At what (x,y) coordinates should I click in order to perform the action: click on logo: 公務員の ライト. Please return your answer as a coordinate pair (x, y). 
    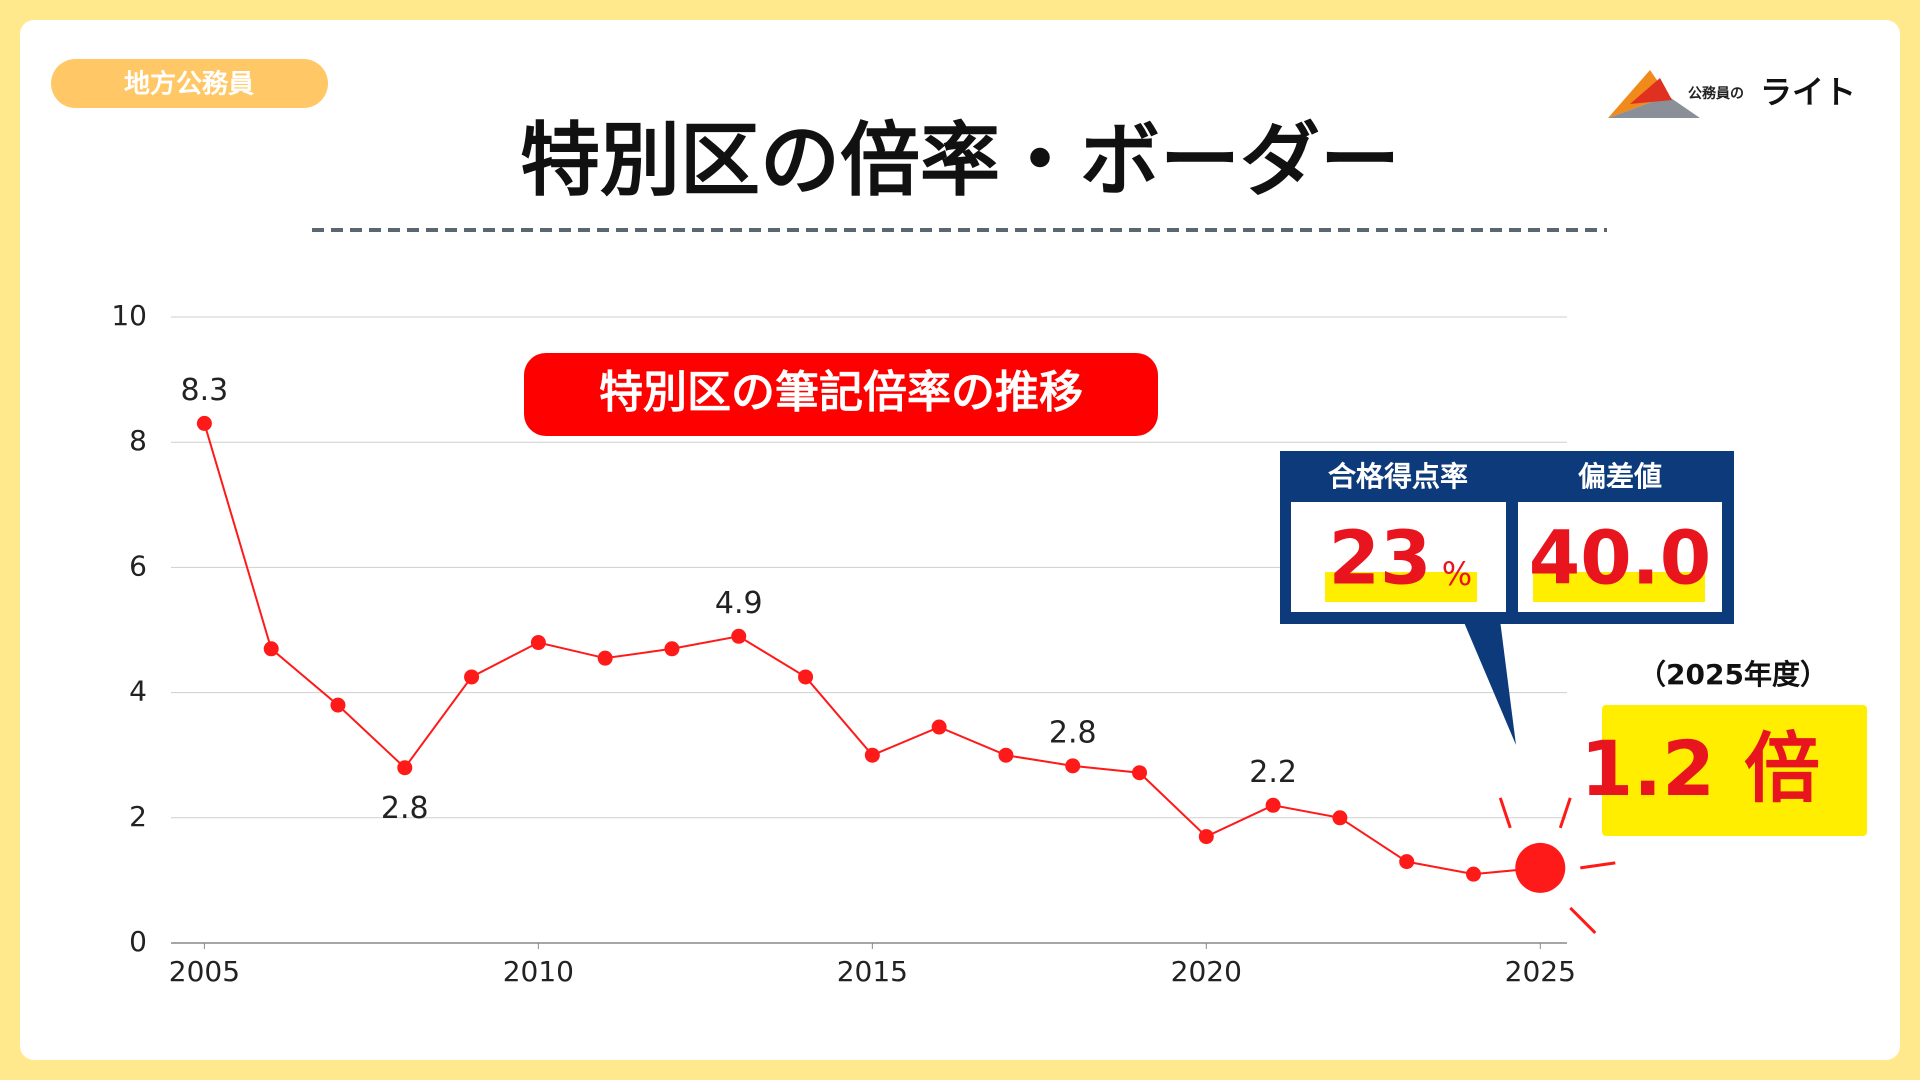
    Looking at the image, I should click on (1732, 94).